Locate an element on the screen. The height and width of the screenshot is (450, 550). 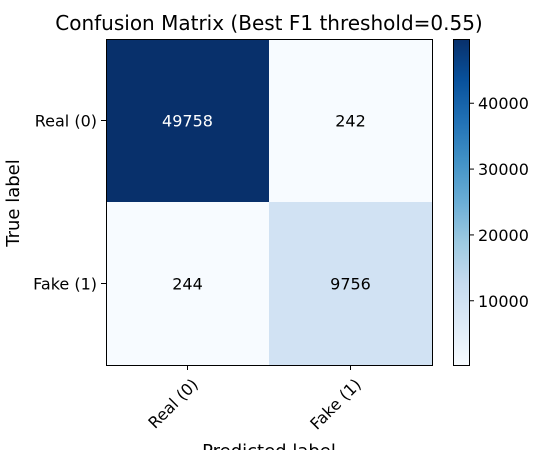
colorbar-ticks: 10000 20000 30000 40000 is located at coordinates (499, 202).